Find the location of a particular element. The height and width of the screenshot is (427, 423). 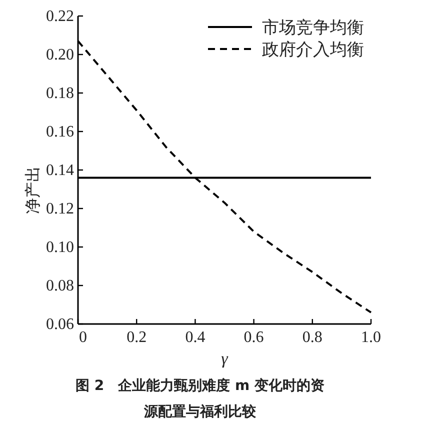

x-tick-label: 0.6 is located at coordinates (254, 337).